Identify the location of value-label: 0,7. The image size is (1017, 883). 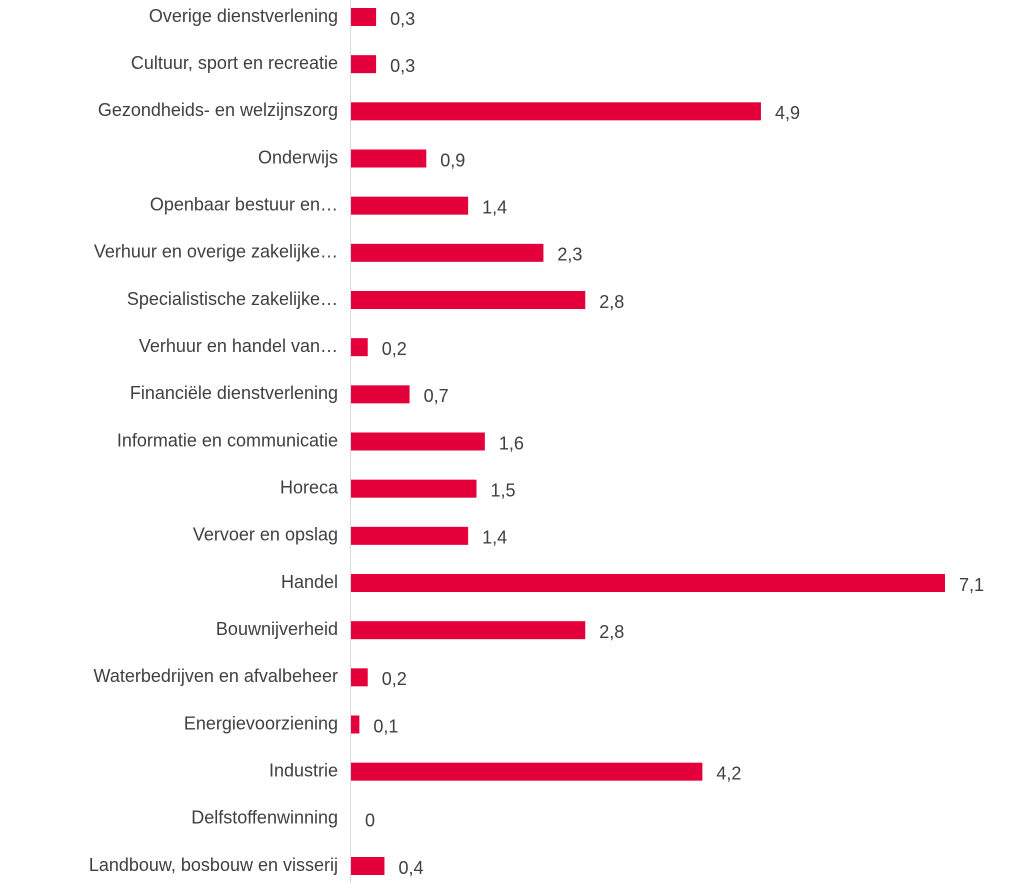
(436, 396).